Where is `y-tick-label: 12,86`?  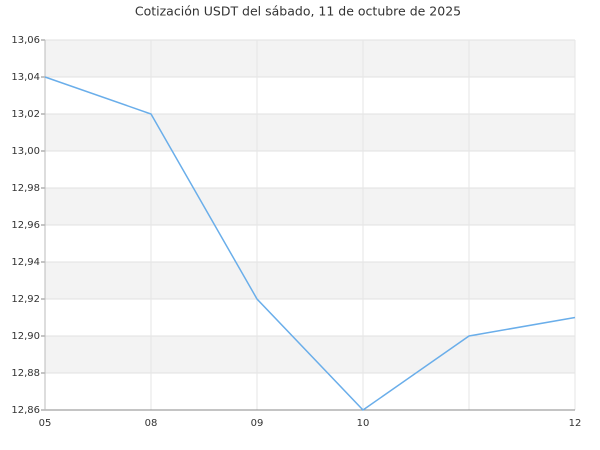 y-tick-label: 12,86 is located at coordinates (25, 410).